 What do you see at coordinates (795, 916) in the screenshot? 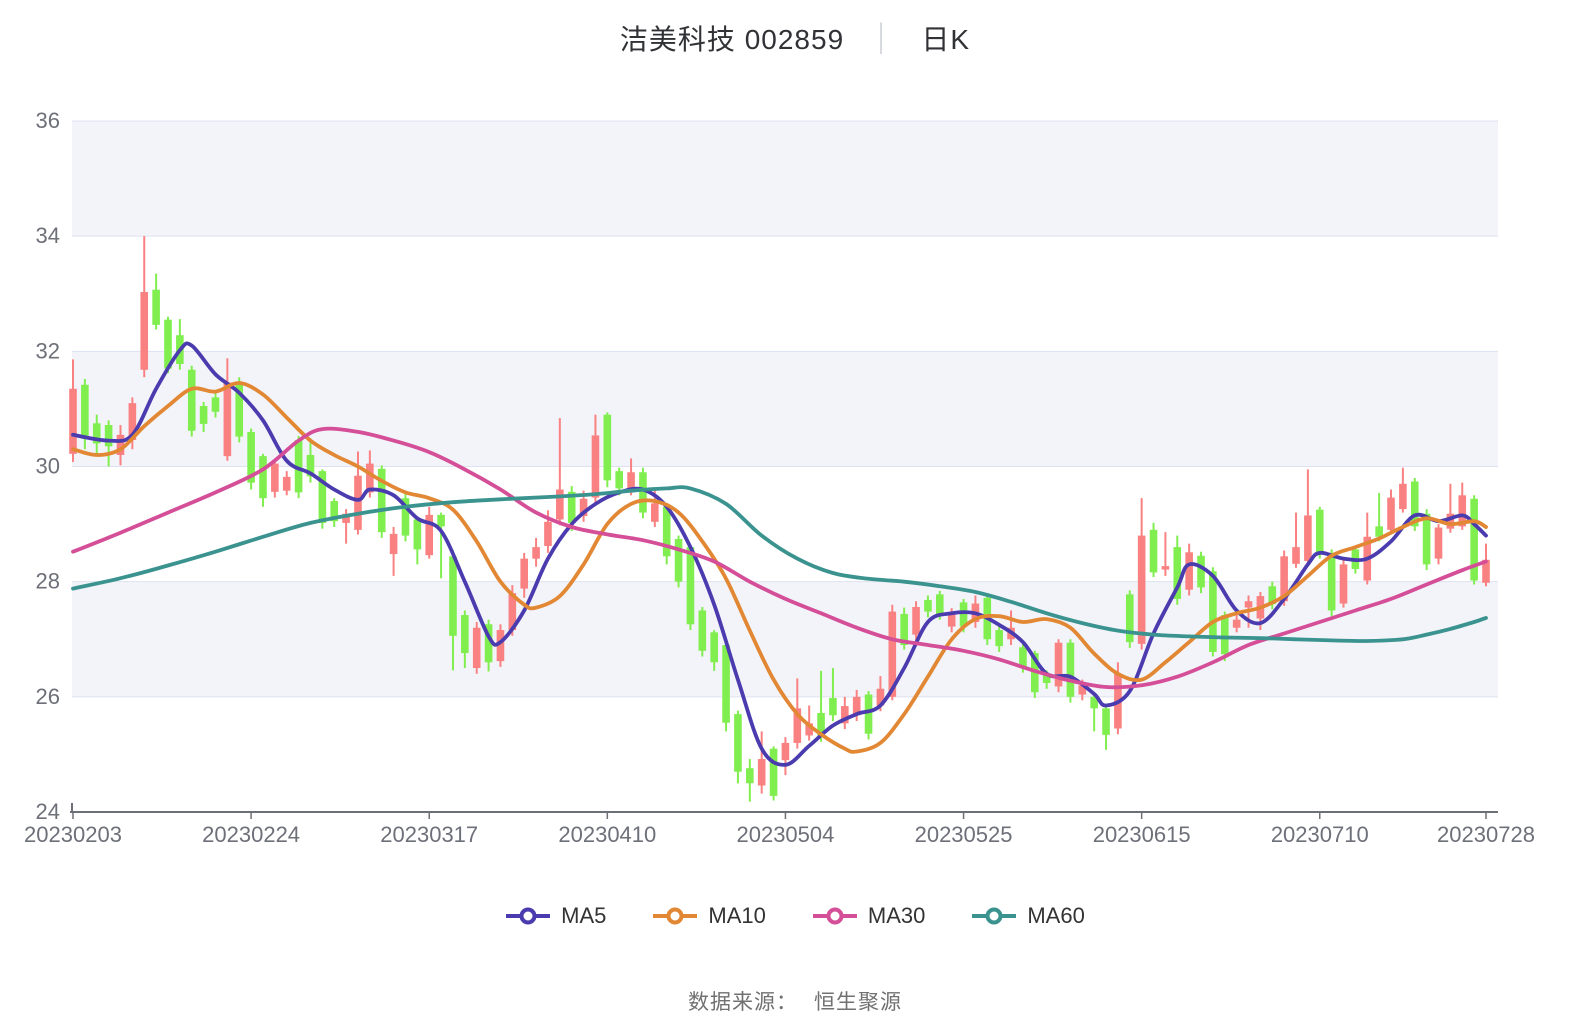
I see `chart-legend: MA5 MA10 MA30 MA60` at bounding box center [795, 916].